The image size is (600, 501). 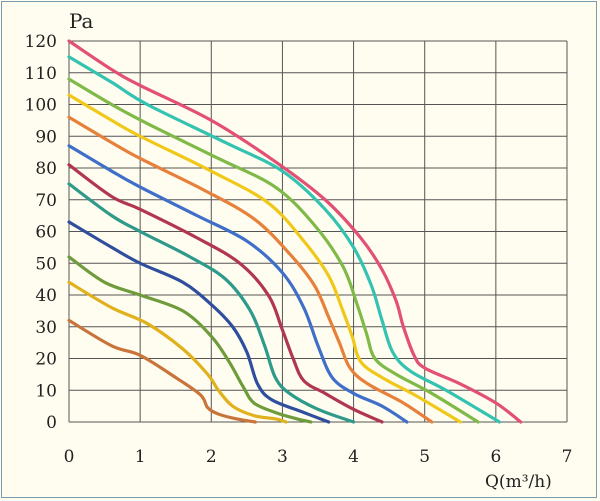 I want to click on x-axis-title: Q(m³/h), so click(x=518, y=482).